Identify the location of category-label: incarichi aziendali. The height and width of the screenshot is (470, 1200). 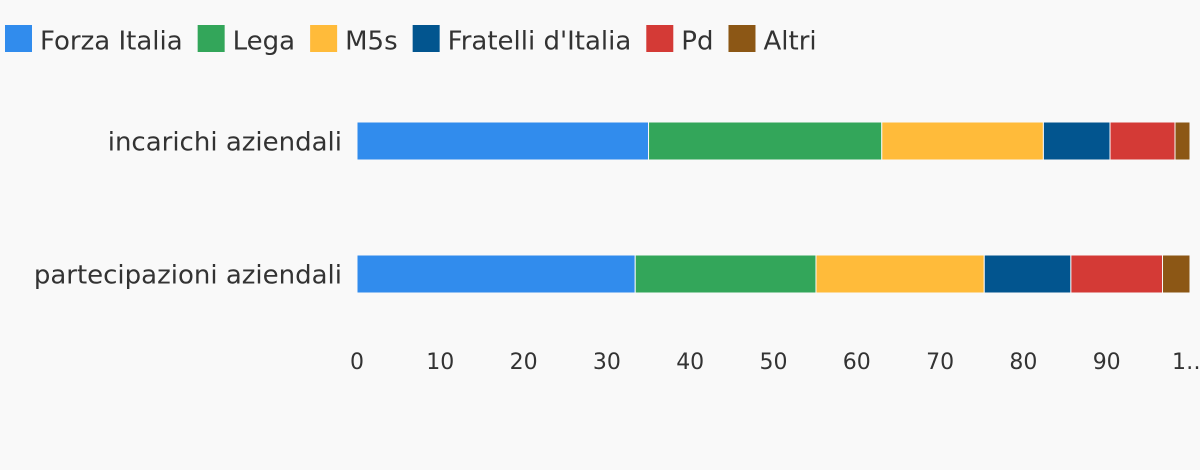
(225, 143).